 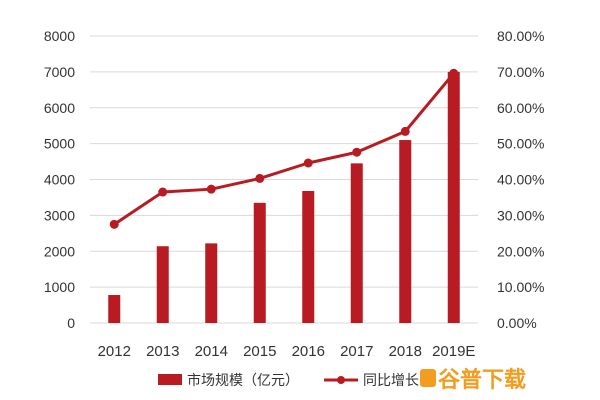 I want to click on x-axis: 2012 2013 2014 2015 2016 2017 2018 2019E, so click(x=287, y=351).